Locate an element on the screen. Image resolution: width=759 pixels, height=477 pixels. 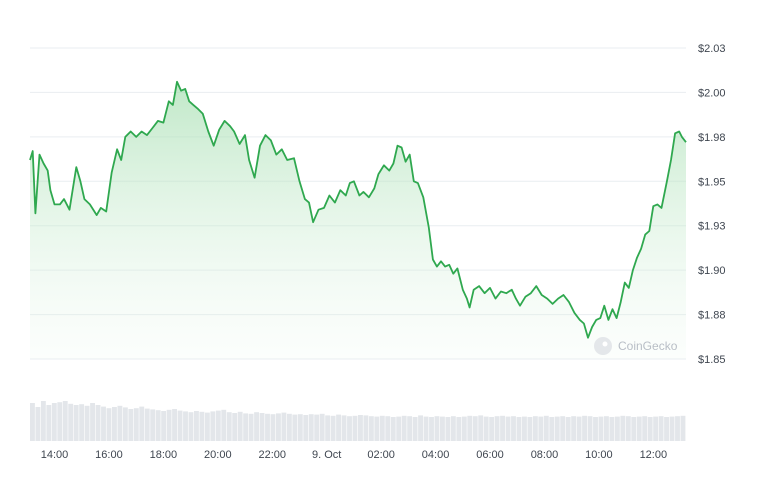
coingecko-logo-icon is located at coordinates (603, 346).